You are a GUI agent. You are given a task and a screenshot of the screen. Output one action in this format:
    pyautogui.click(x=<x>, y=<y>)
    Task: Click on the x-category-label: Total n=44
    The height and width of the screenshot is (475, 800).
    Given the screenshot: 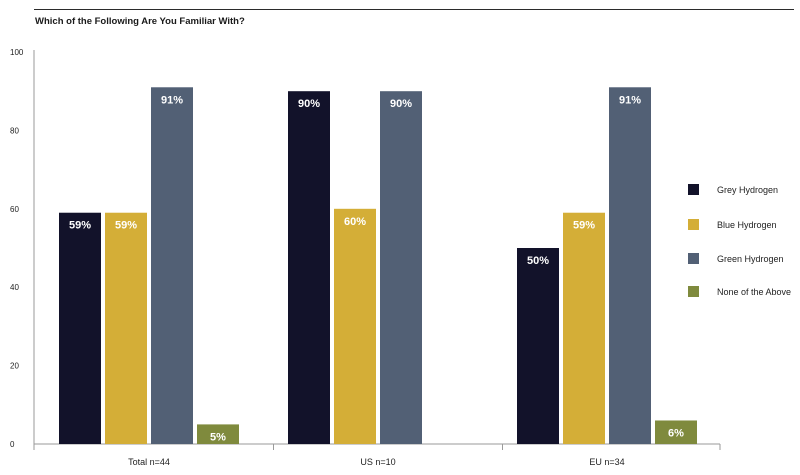 What is the action you would take?
    pyautogui.click(x=149, y=462)
    